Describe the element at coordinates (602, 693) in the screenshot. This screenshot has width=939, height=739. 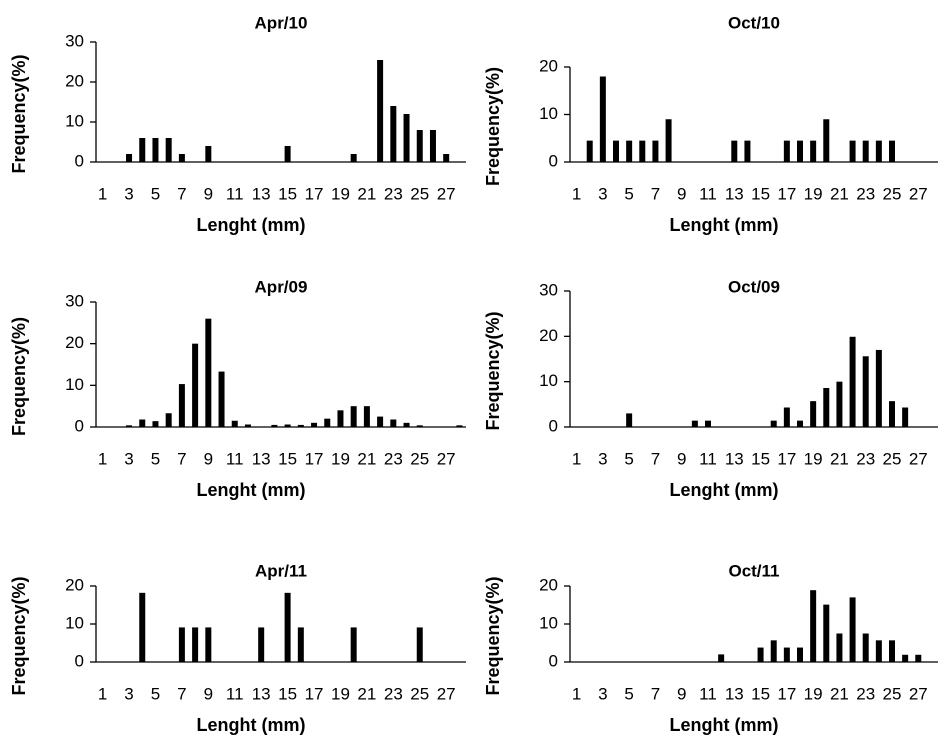
I see `x-tick-label: 3` at that location.